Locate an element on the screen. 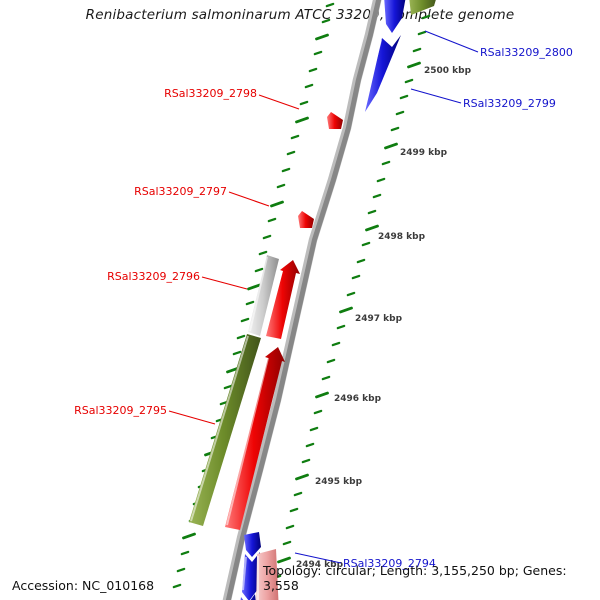 The height and width of the screenshot is (600, 600). gene-label-RSal33209_2796: RSal33209_2796 is located at coordinates (153, 276).